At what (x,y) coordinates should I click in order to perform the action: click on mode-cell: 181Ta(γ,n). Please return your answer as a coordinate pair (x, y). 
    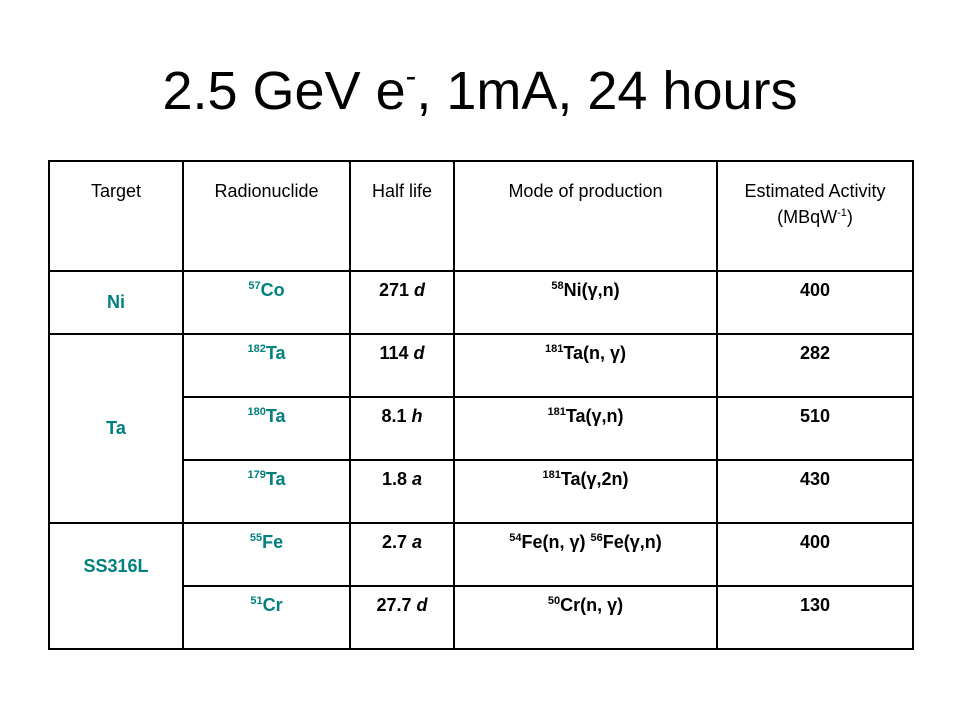
    Looking at the image, I should click on (585, 428).